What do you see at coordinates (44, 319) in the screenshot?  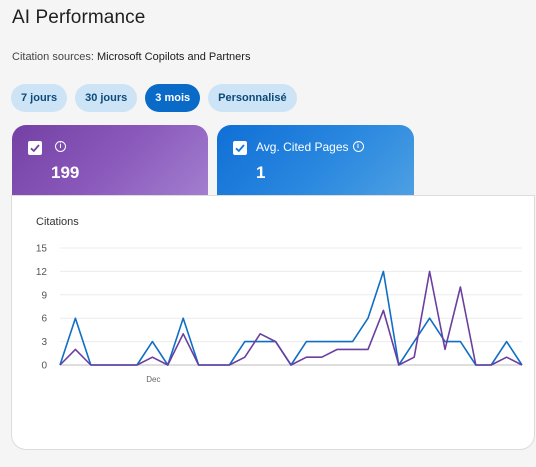 I see `y-tick-label: 6` at bounding box center [44, 319].